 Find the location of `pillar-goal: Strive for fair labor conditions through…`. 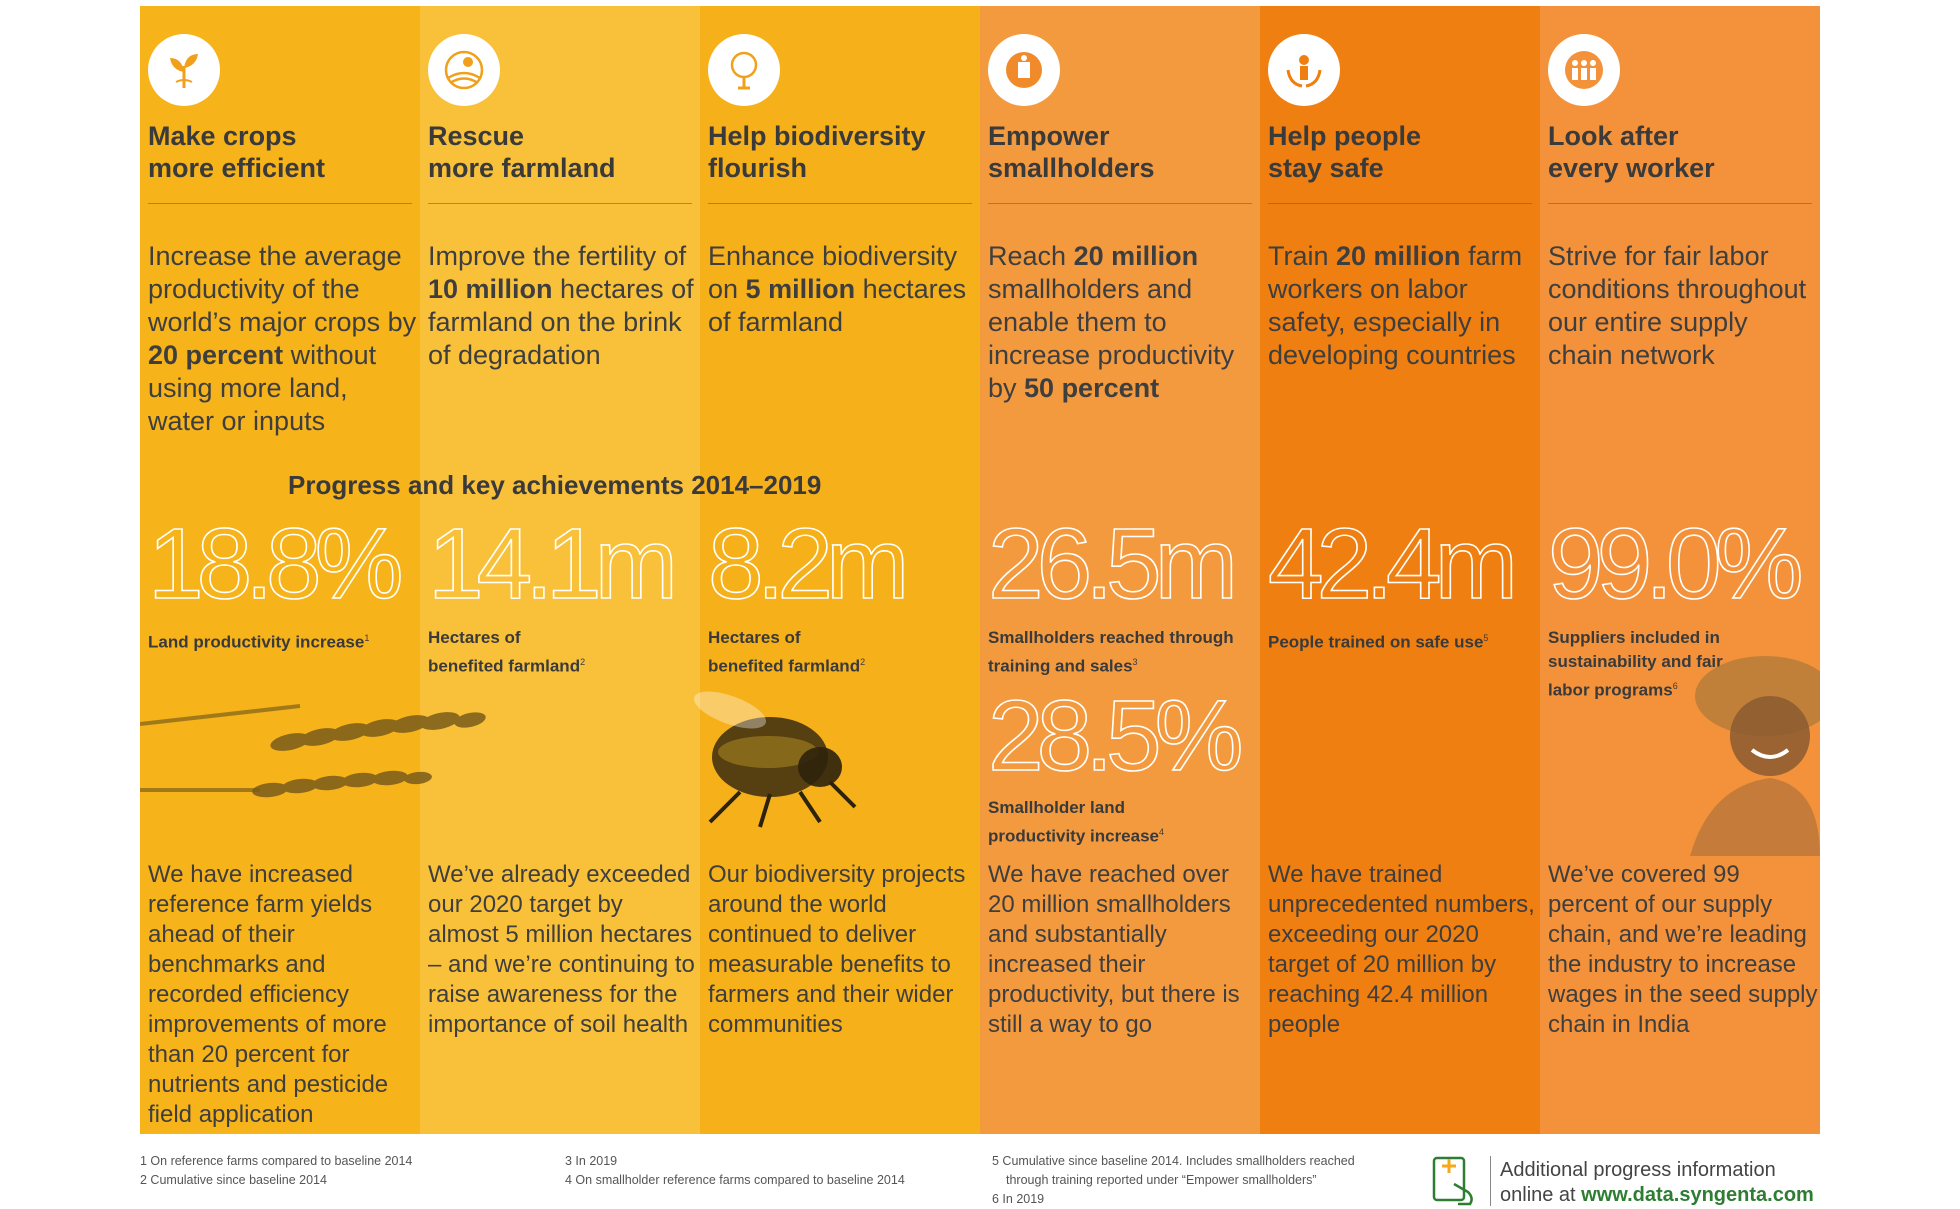

pillar-goal: Strive for fair labor conditions through… is located at coordinates (1677, 305).